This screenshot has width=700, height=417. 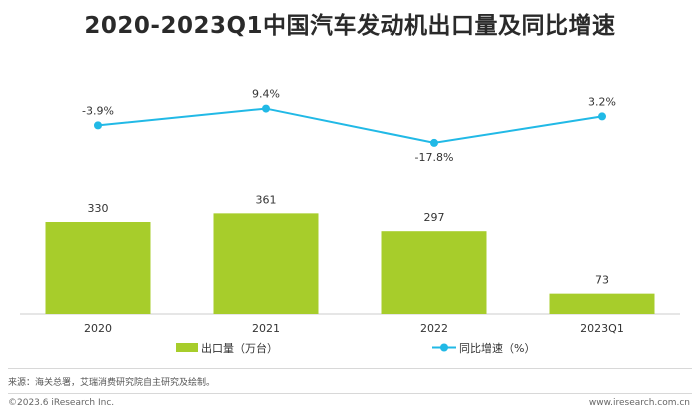 I want to click on bar-value-label: 330, so click(x=98, y=208).